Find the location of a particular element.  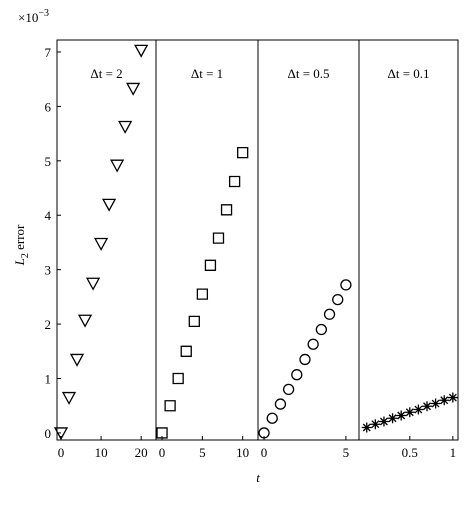

y-axis-label: L2 error is located at coordinates (21, 245).